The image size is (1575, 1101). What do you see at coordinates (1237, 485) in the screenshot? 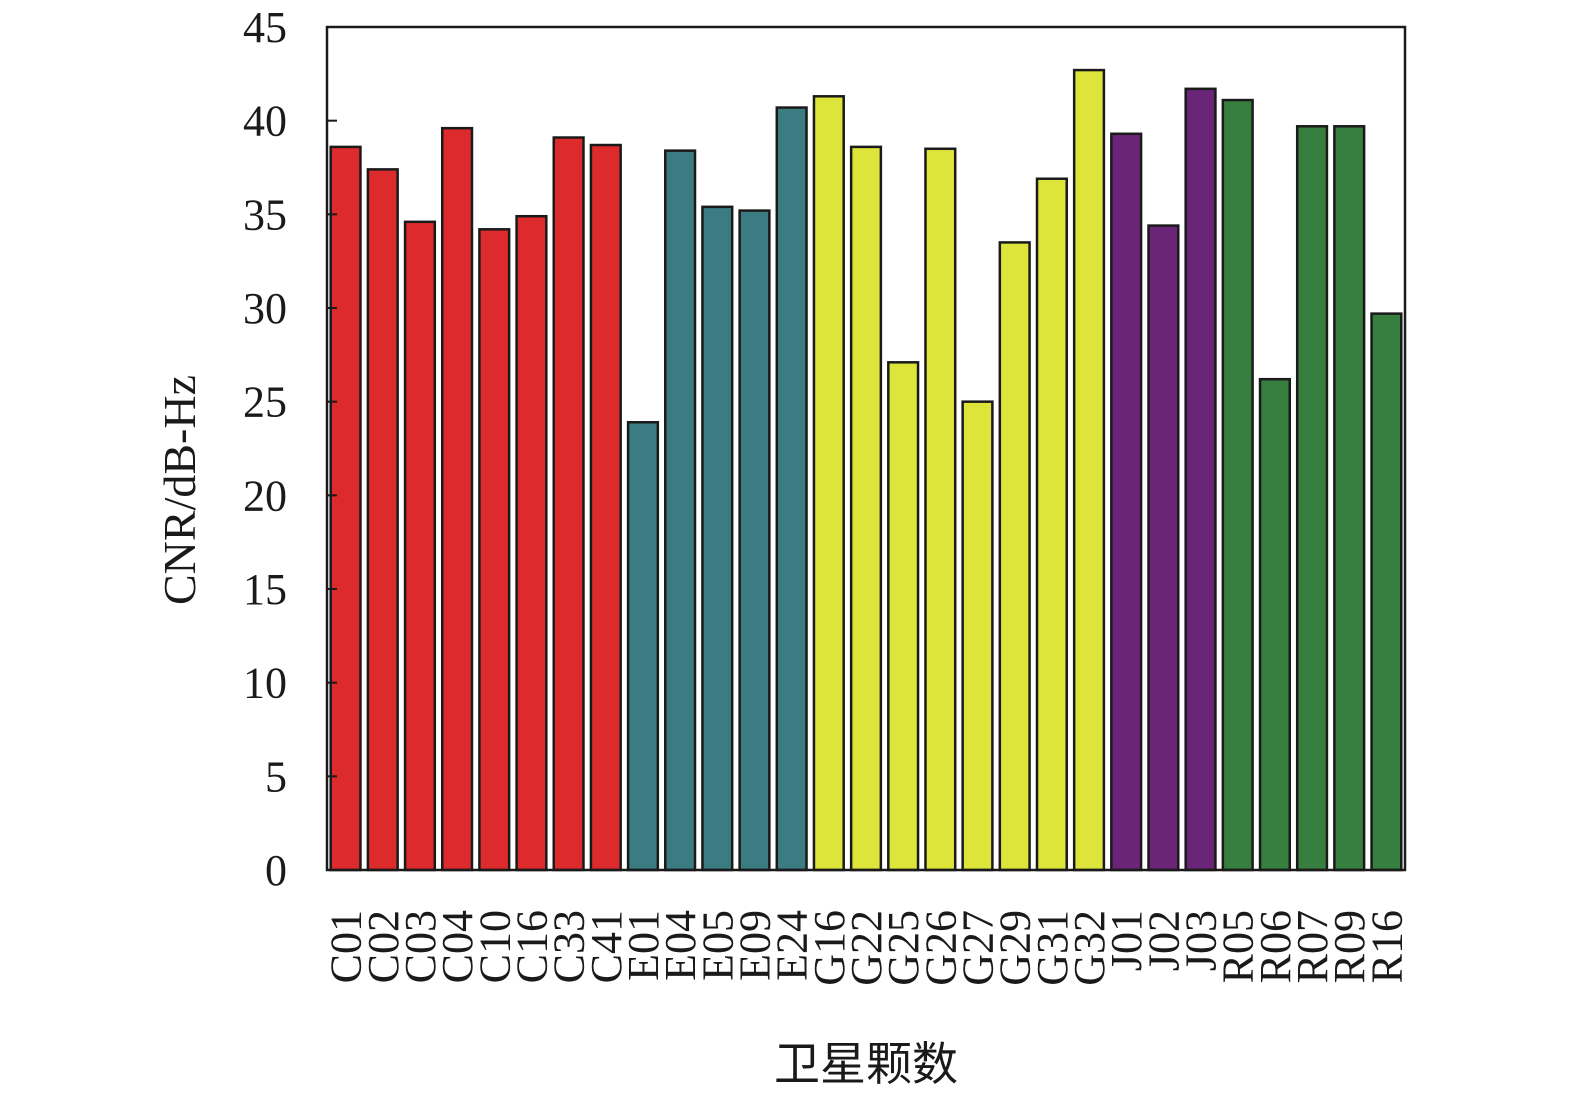
I see `bar-r05` at bounding box center [1237, 485].